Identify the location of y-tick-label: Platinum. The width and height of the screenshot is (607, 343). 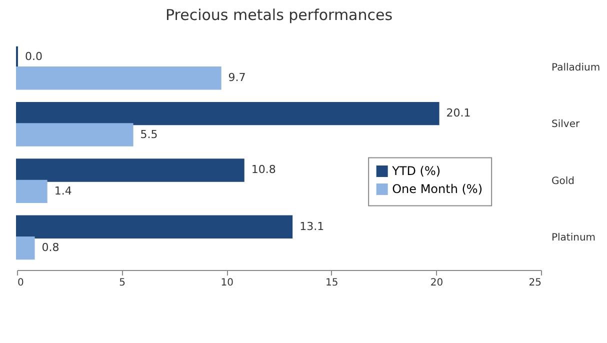
(574, 238).